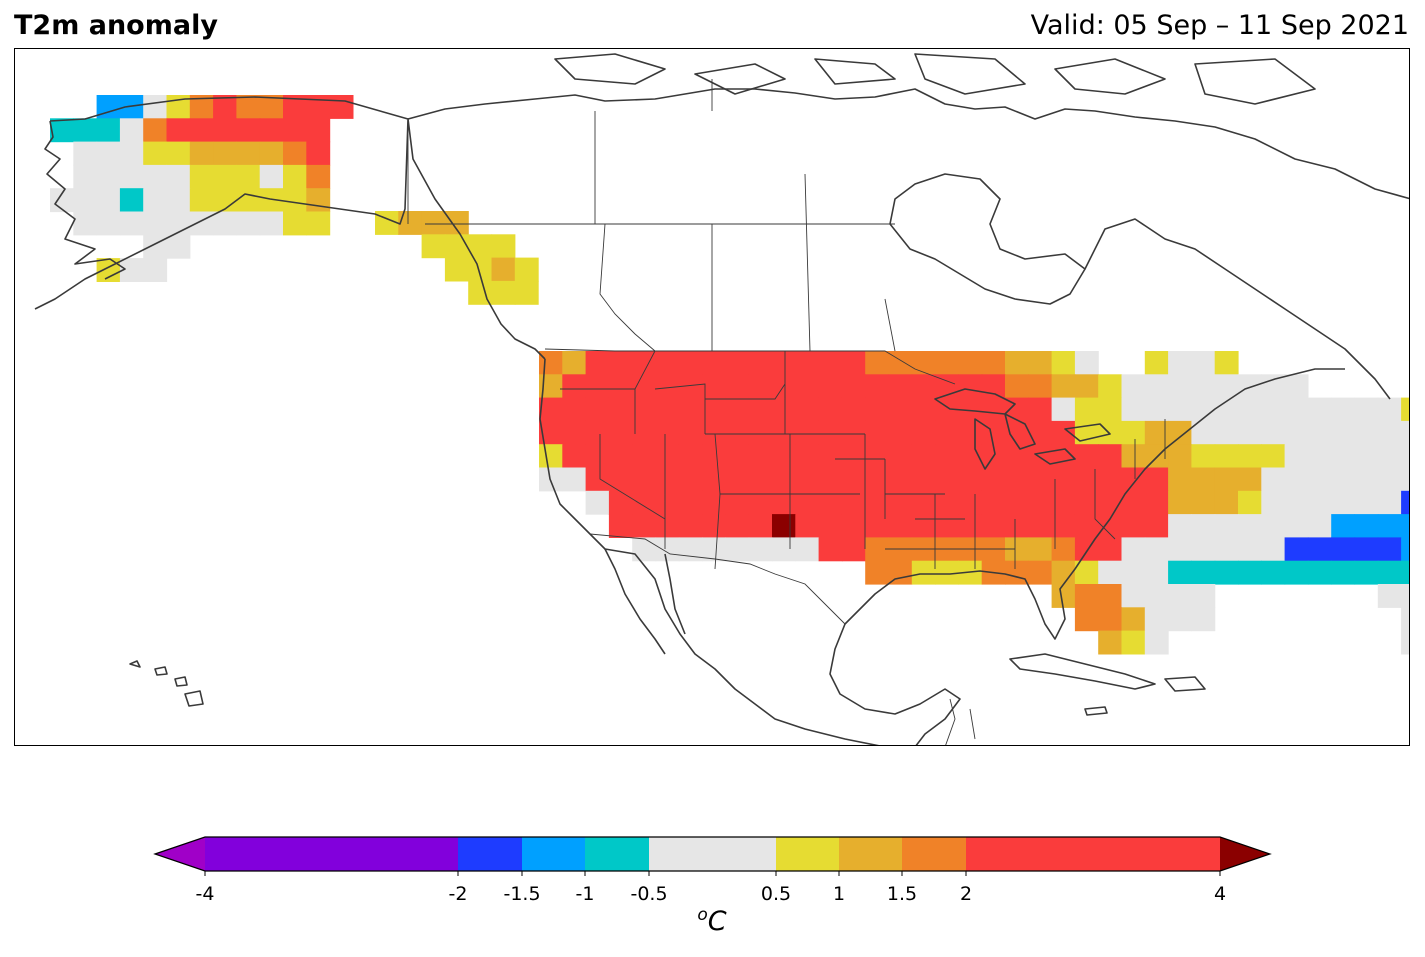  Describe the element at coordinates (205, 894) in the screenshot. I see `colorbar-tick-label: -4` at that location.